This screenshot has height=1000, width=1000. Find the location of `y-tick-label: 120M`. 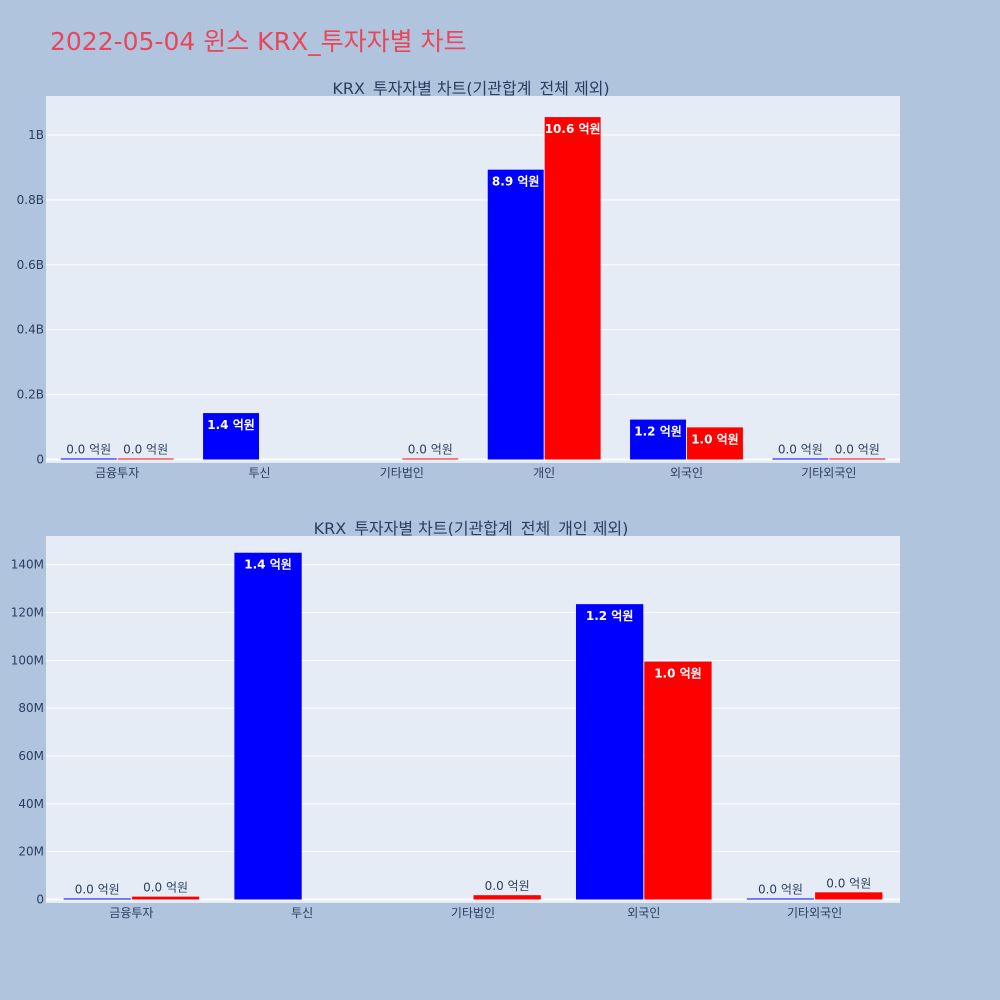

y-tick-label: 120M is located at coordinates (27, 613).